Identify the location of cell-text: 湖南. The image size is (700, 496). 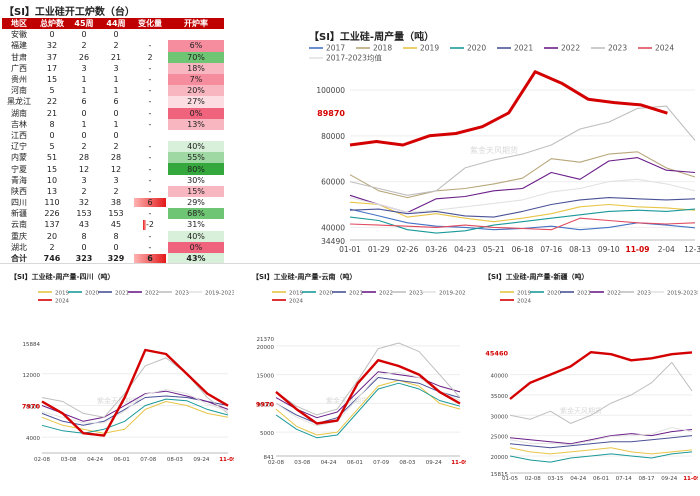
(19, 113).